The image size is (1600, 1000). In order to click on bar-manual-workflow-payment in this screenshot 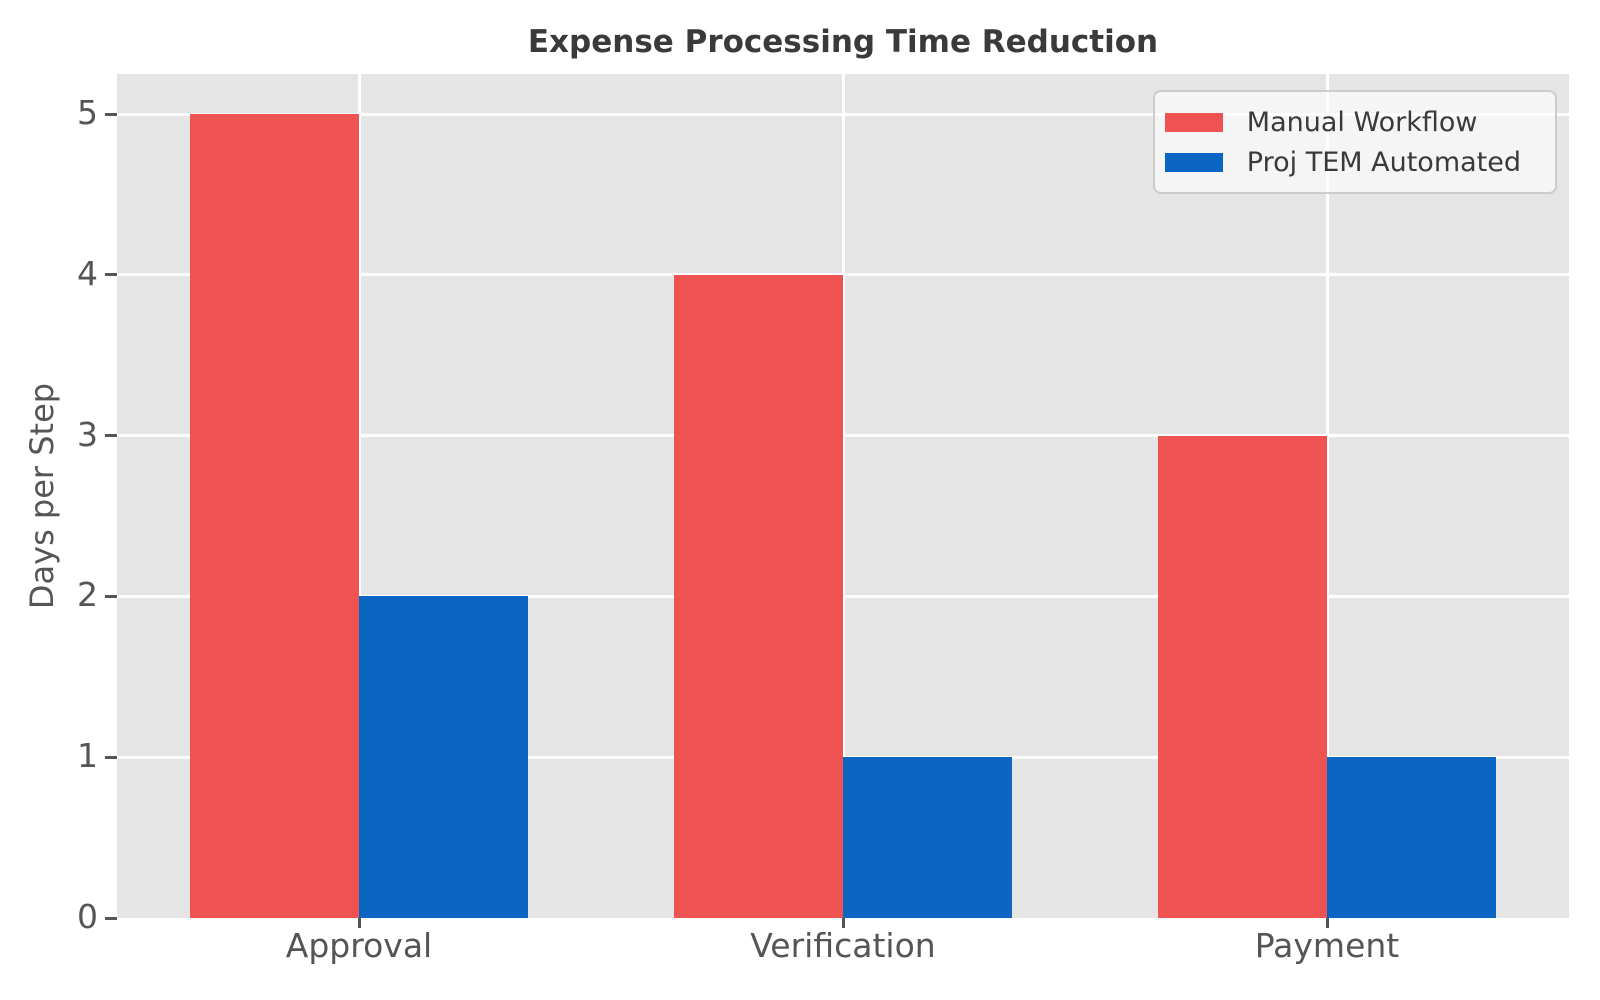, I will do `click(1242, 676)`.